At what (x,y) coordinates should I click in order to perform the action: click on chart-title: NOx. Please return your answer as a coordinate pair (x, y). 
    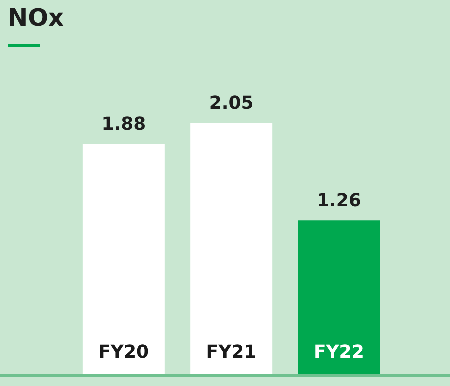
    Looking at the image, I should click on (36, 18).